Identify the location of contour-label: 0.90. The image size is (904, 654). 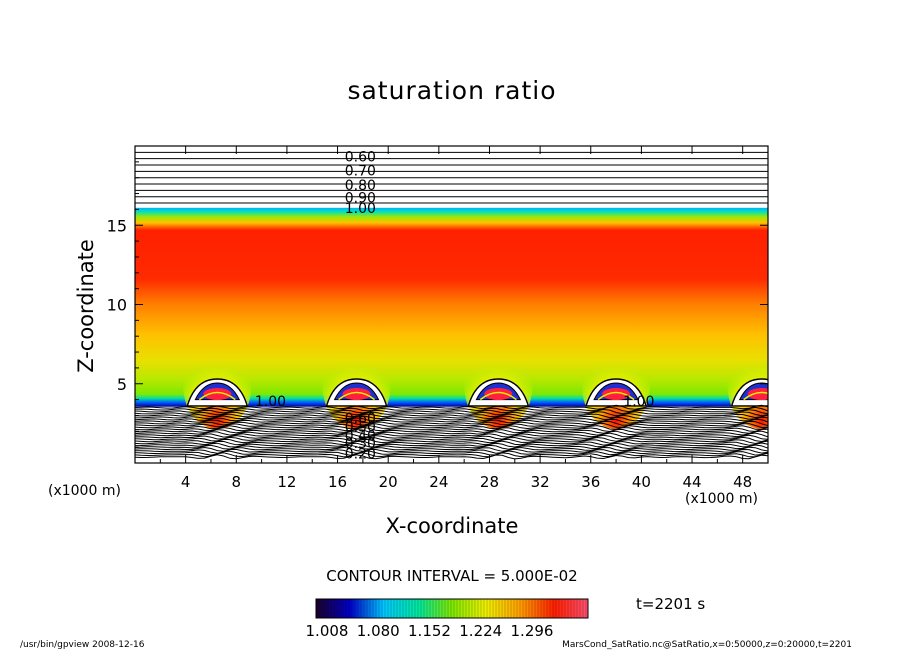
(360, 199).